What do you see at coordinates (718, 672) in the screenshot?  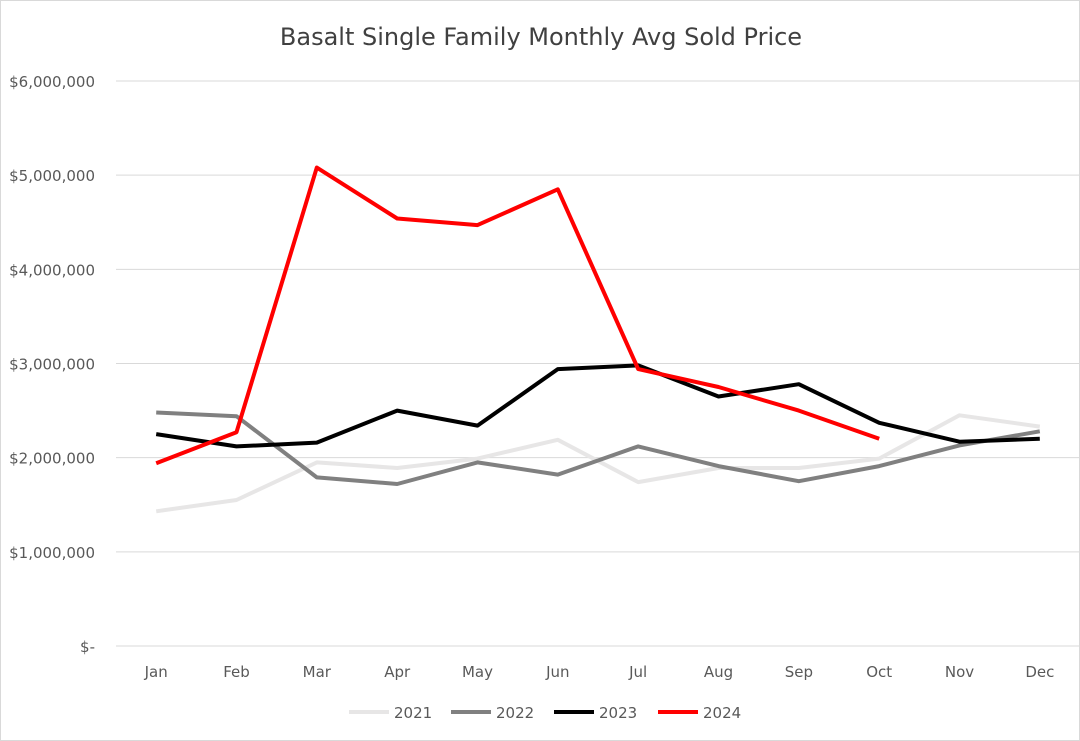 I see `x-tick-label: Aug` at bounding box center [718, 672].